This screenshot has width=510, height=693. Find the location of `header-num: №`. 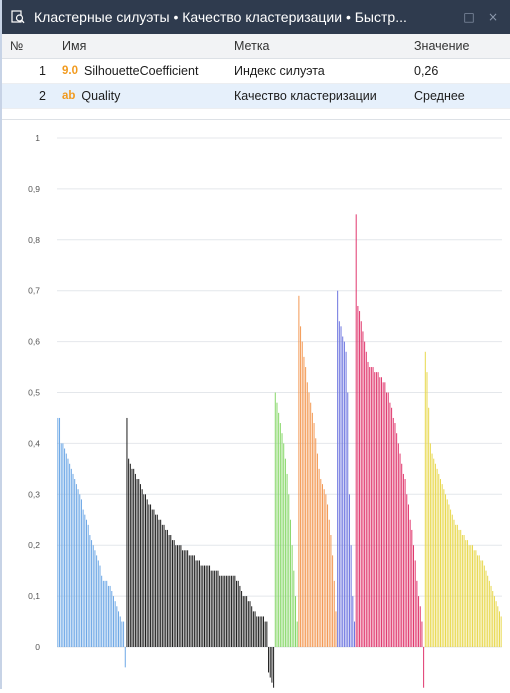

header-num: № is located at coordinates (17, 46).